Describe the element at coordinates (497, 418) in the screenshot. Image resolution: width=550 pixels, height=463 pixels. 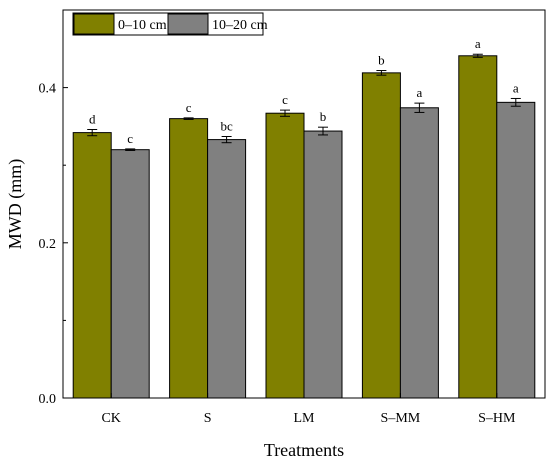
I see `x-tick-label: S–HM` at that location.